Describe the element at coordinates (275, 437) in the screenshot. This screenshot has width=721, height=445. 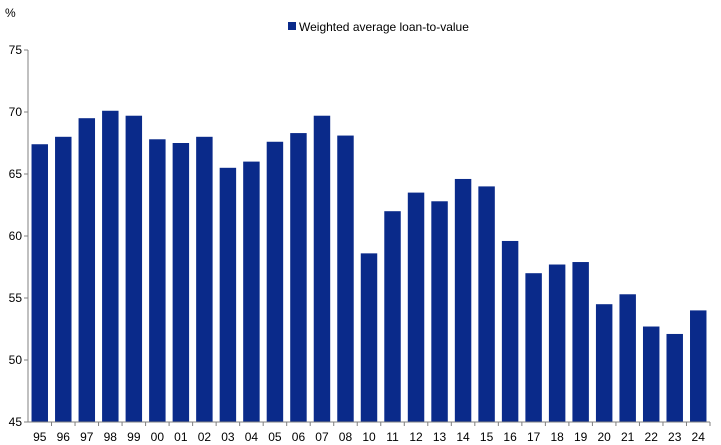
I see `x-tick-label: 05` at that location.